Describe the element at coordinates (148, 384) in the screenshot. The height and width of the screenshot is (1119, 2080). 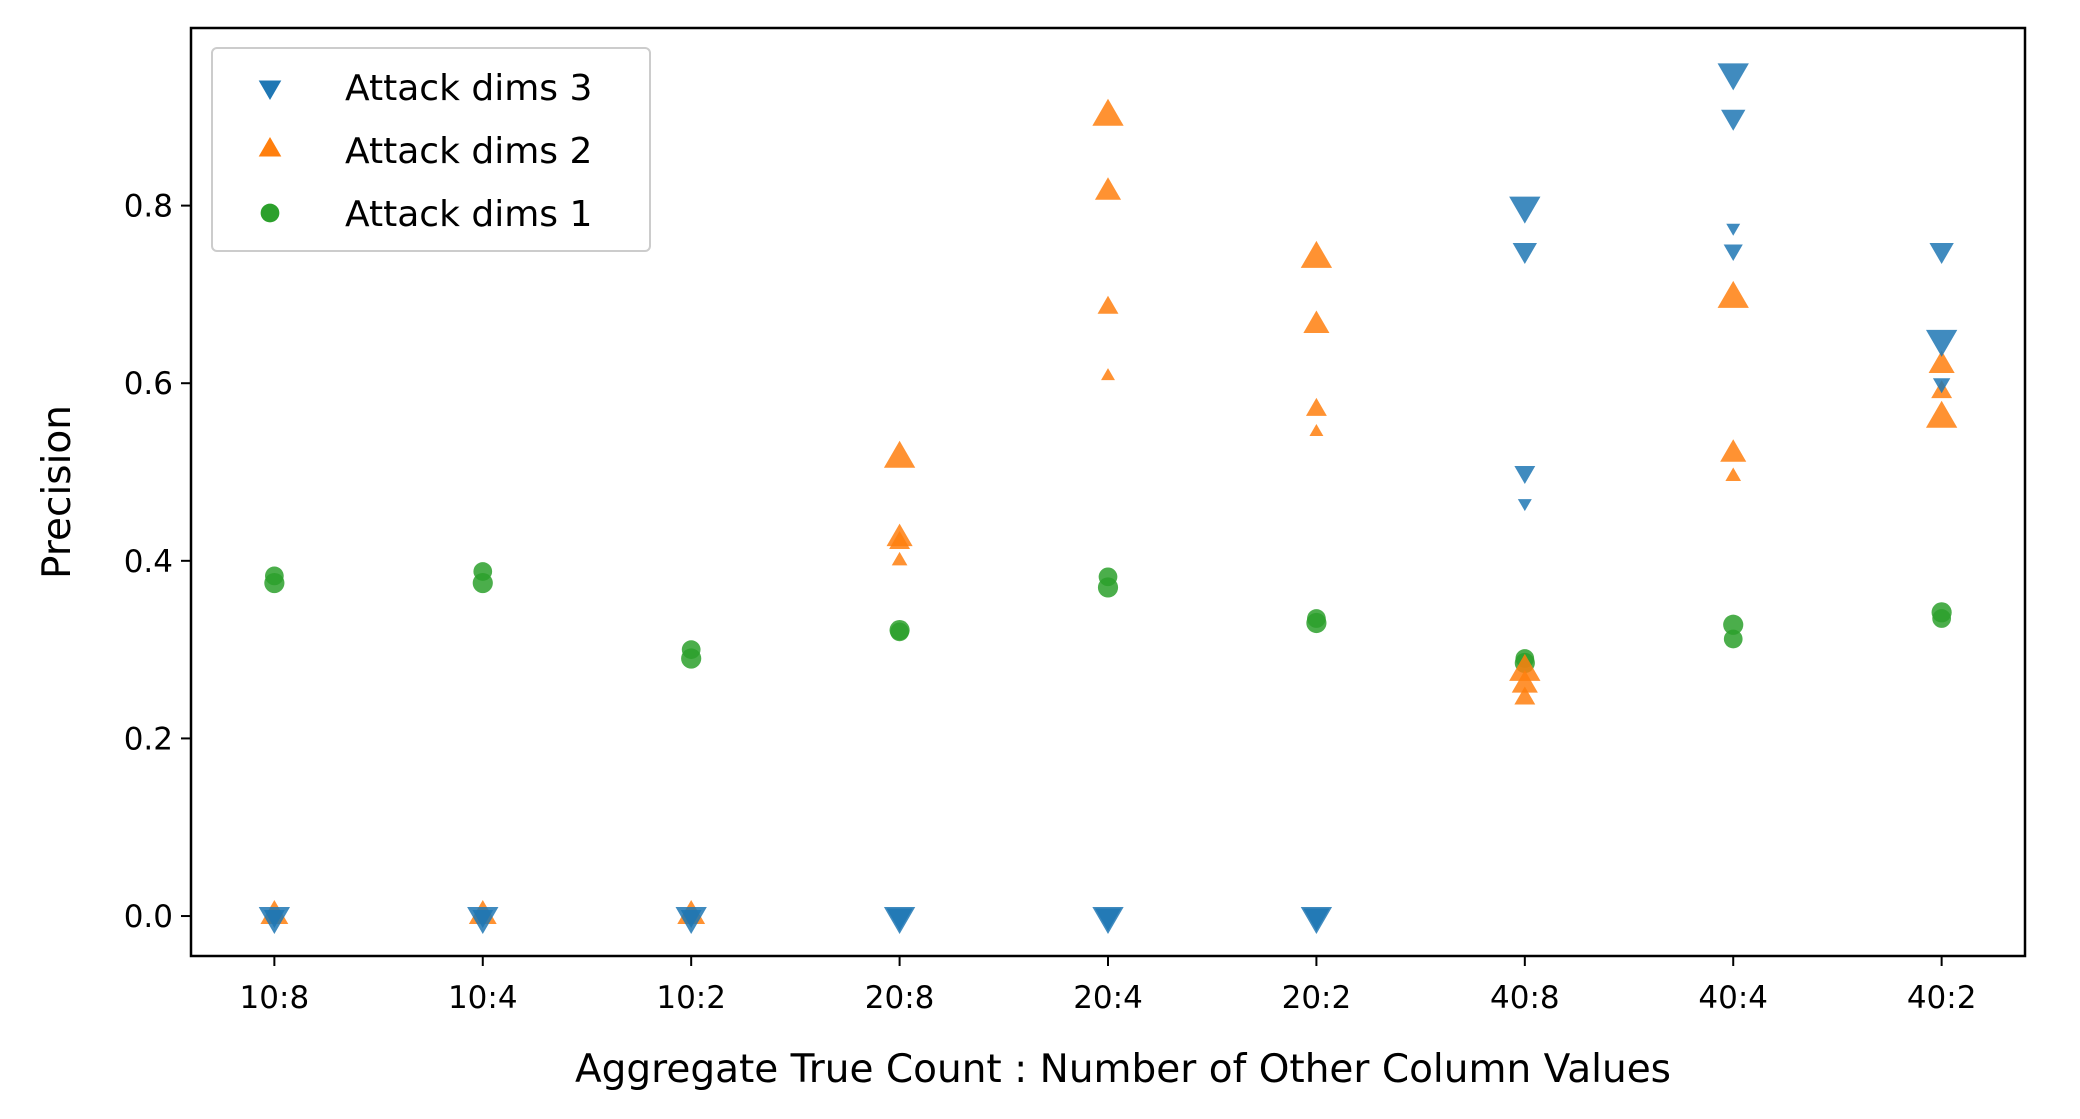
I see `y-tick-label: 0.6` at that location.